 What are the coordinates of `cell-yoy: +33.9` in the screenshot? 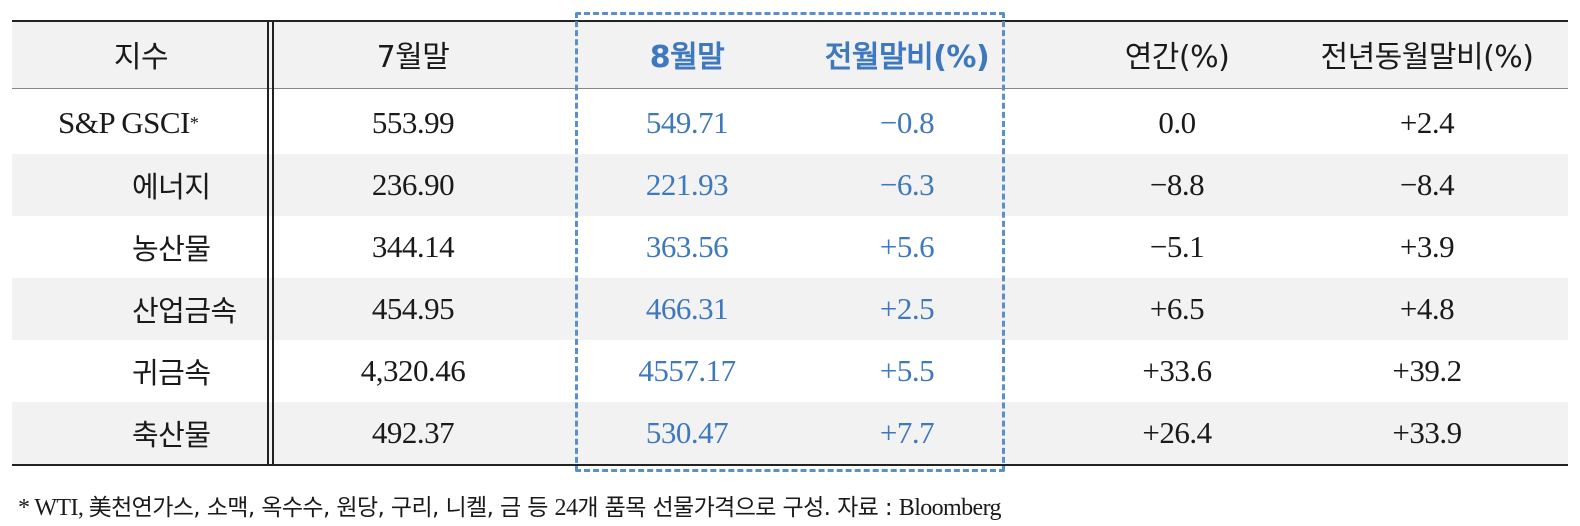 It's located at (1427, 432).